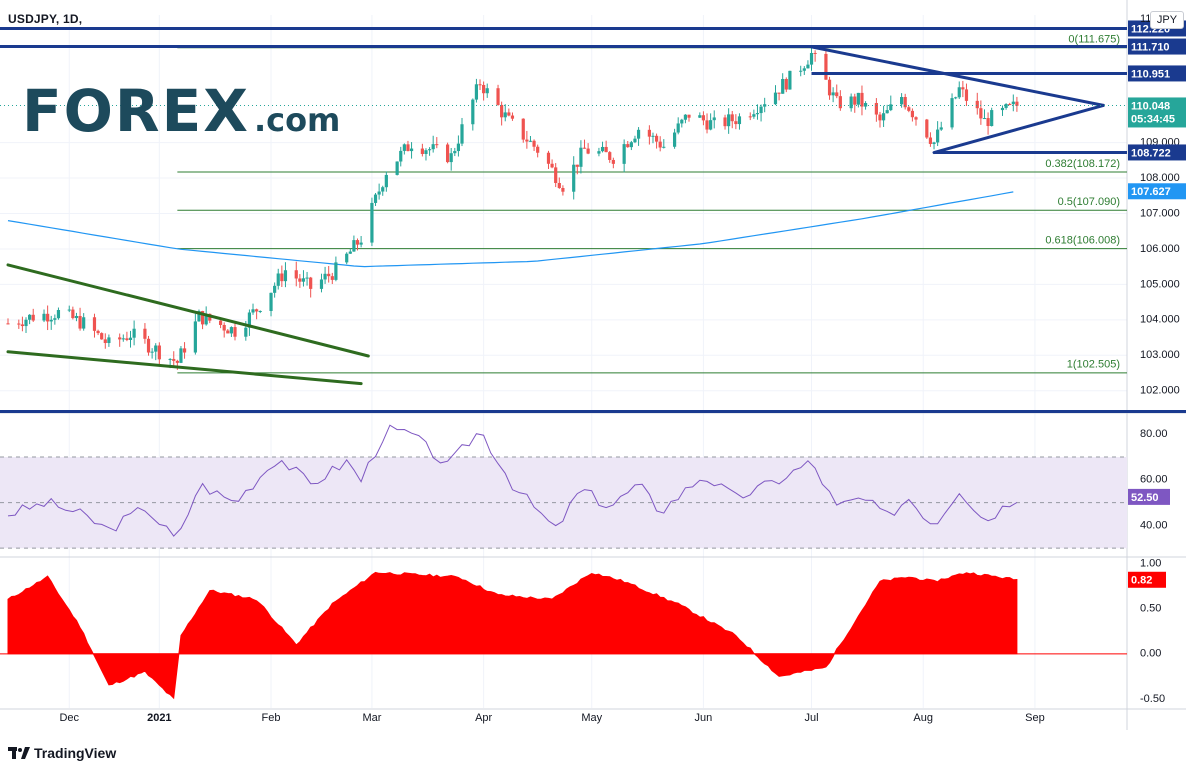 The width and height of the screenshot is (1203, 771). Describe the element at coordinates (1167, 20) in the screenshot. I see `currency-badge: JPY` at that location.